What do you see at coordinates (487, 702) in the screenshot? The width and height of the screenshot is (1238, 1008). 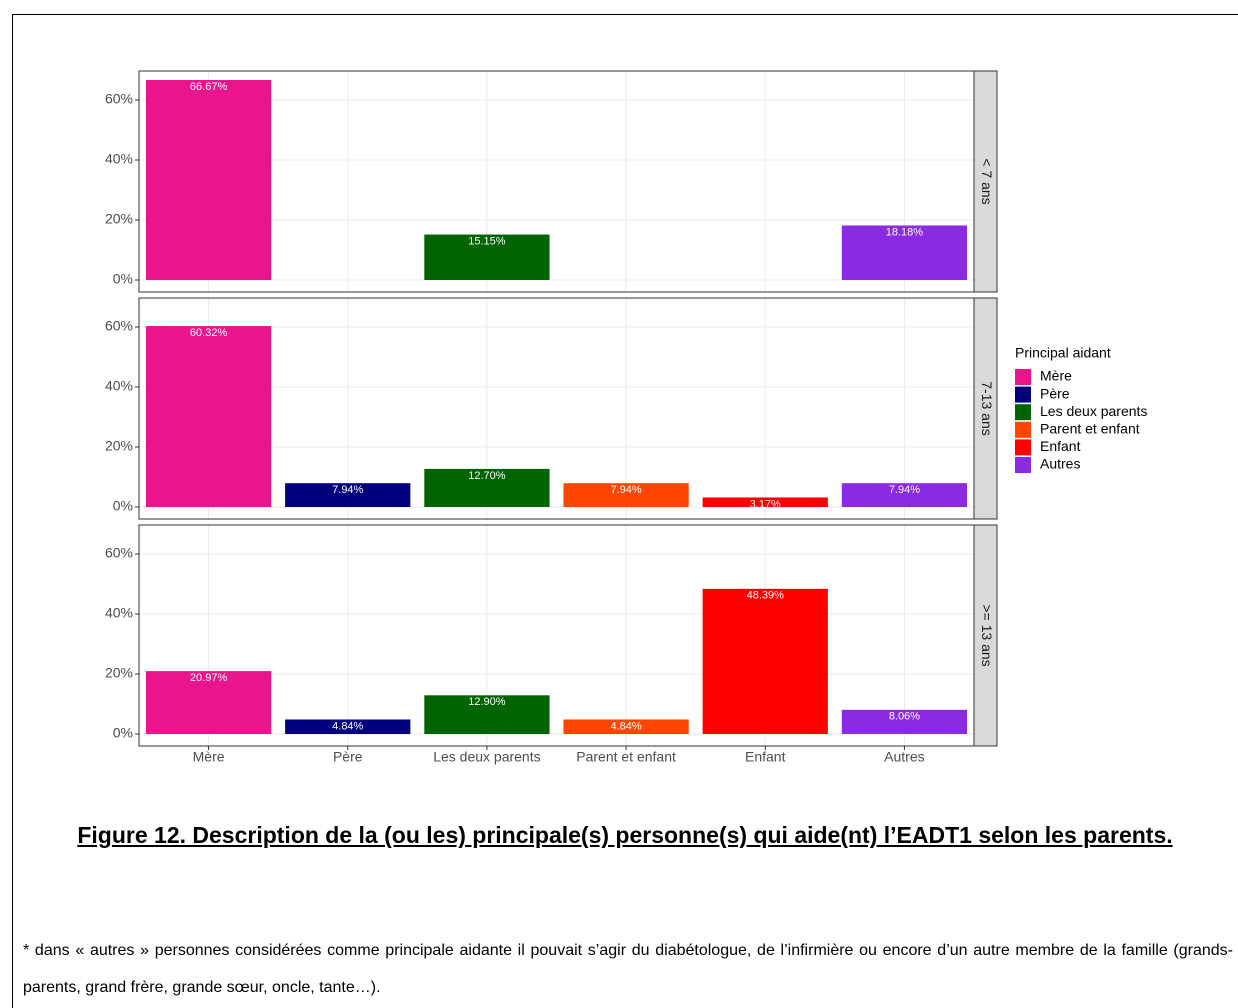 I see `value-label: 12.90%` at bounding box center [487, 702].